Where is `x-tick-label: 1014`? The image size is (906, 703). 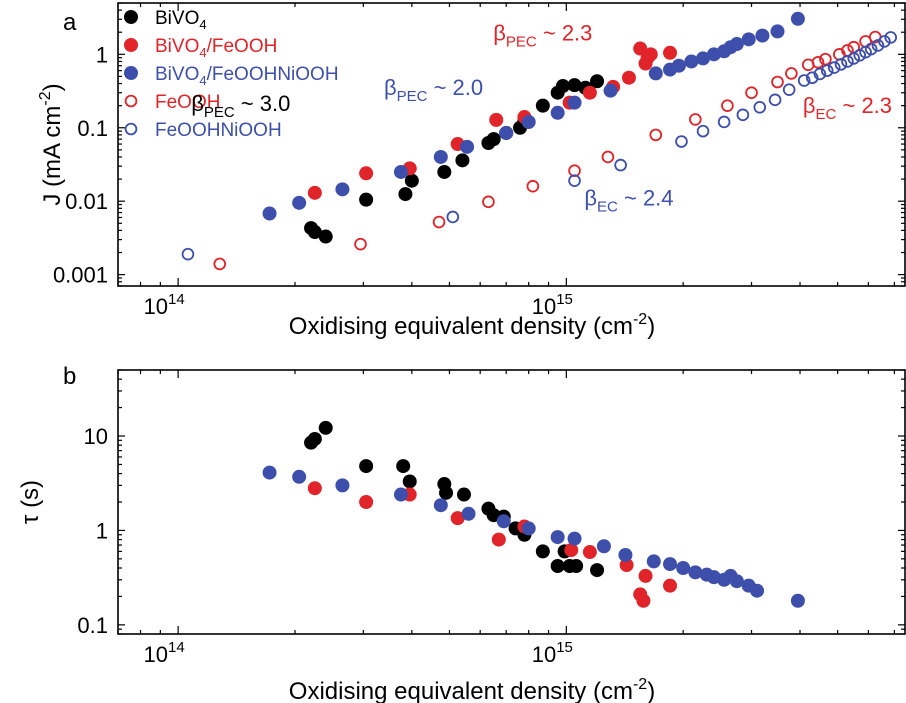
x-tick-label: 1014 is located at coordinates (164, 653).